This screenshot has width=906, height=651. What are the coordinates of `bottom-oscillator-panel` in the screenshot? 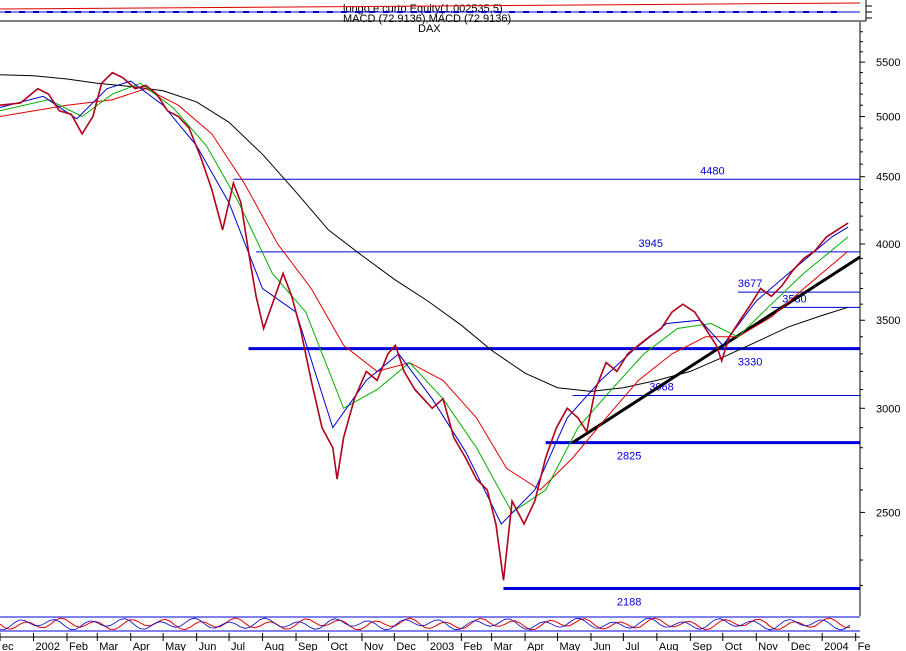 It's located at (430, 624).